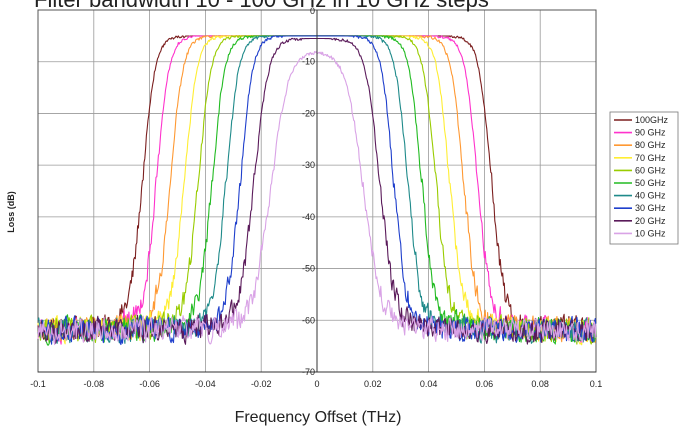 The image size is (679, 434). What do you see at coordinates (308, 113) in the screenshot?
I see `y-tick-label: -20` at bounding box center [308, 113].